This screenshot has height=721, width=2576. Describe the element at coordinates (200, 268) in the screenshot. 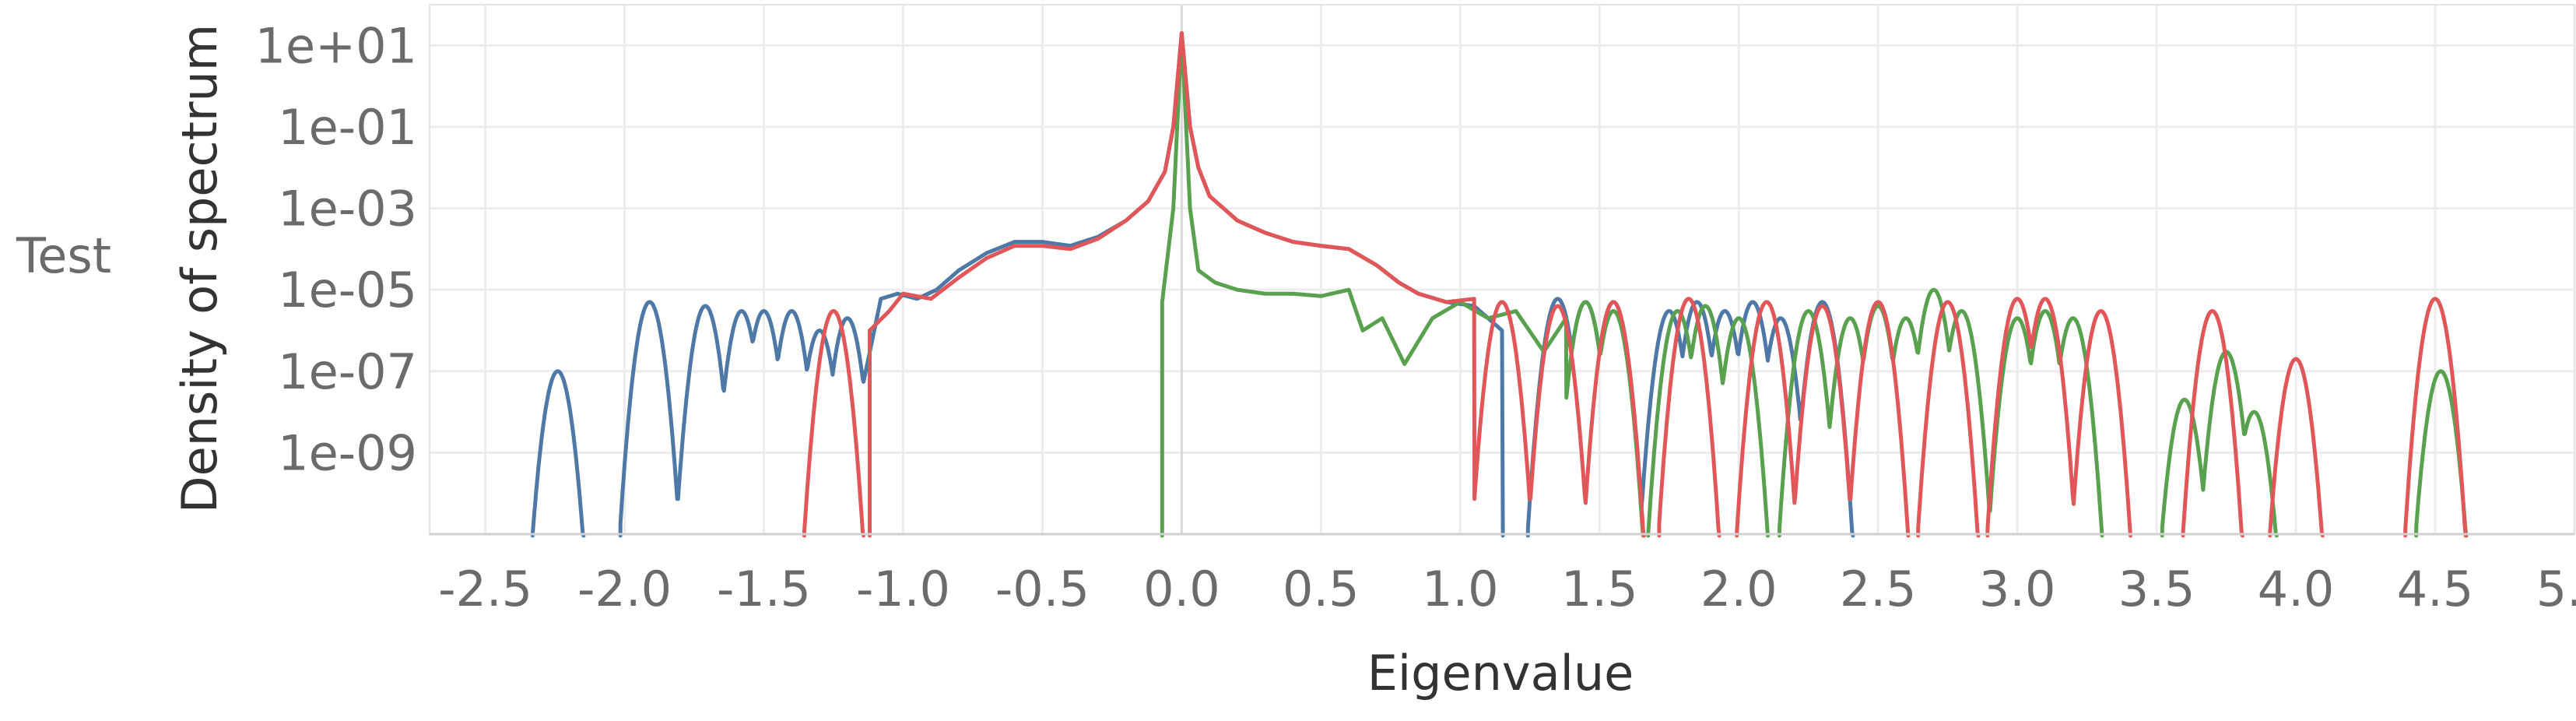

I see `y-axis-title: Density of spectrum` at that location.